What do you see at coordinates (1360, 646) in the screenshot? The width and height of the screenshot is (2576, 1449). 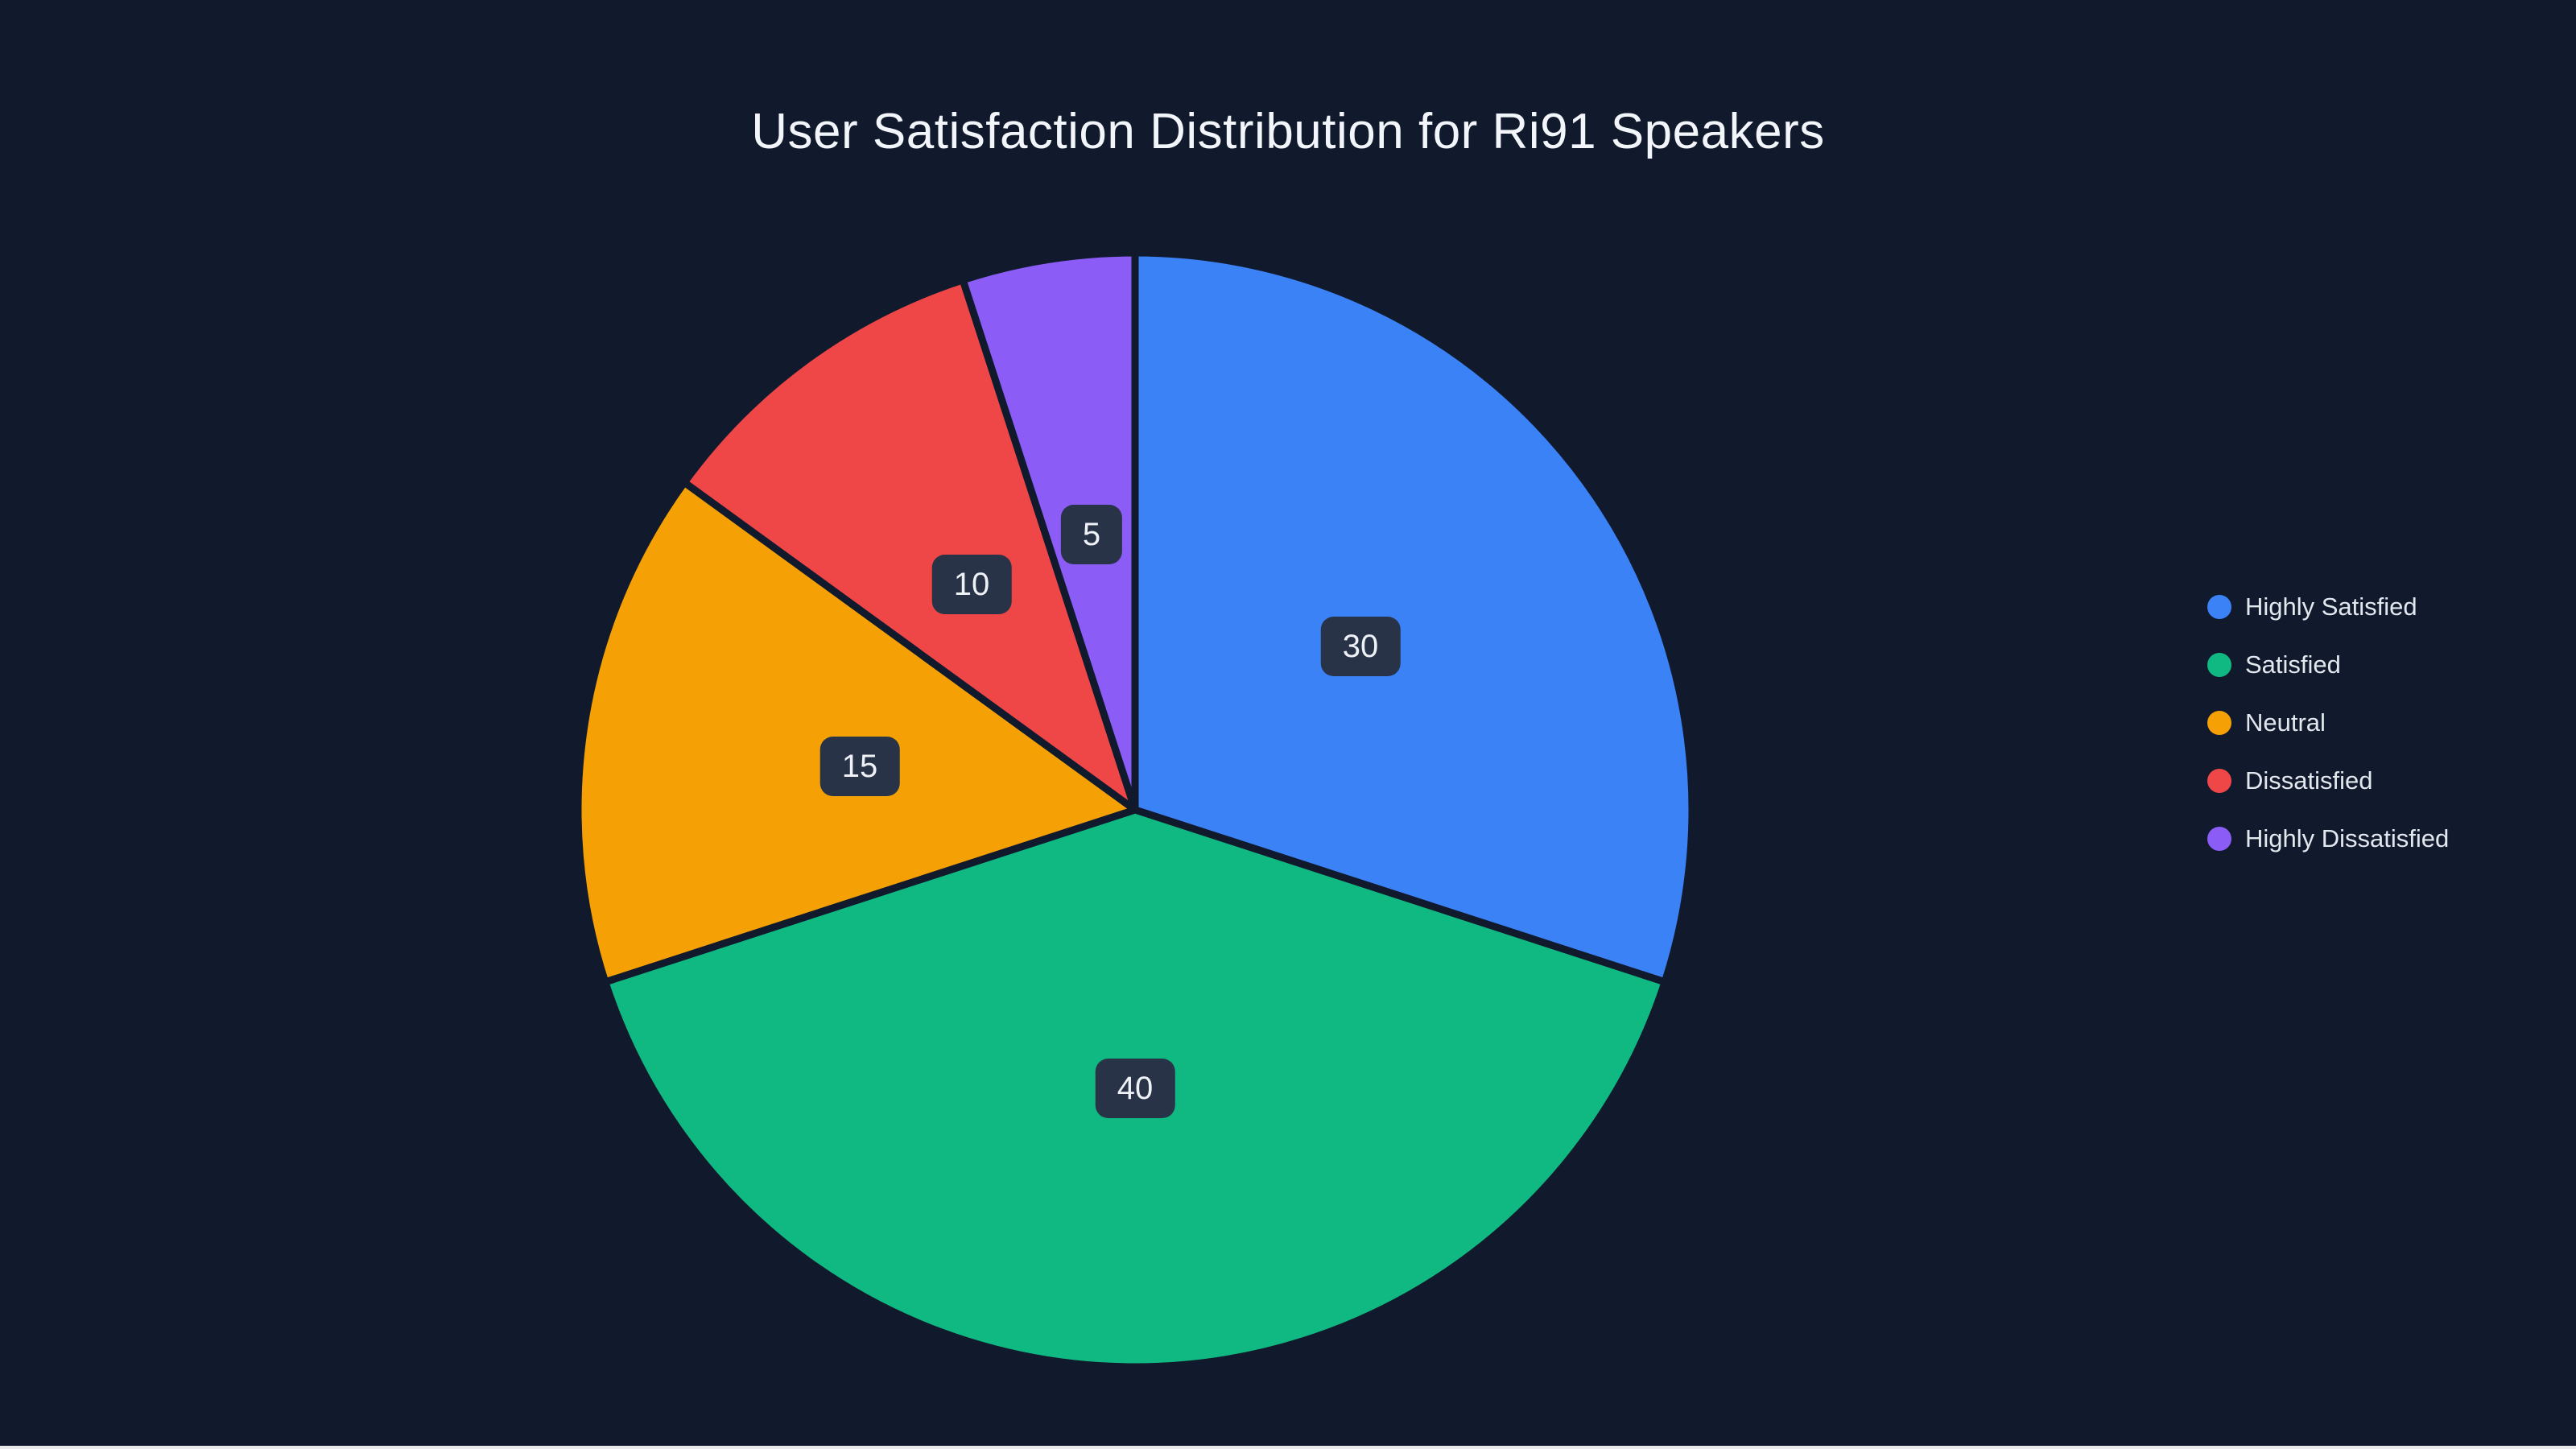 I see `slice-value-label-highly-satisfied: 30` at bounding box center [1360, 646].